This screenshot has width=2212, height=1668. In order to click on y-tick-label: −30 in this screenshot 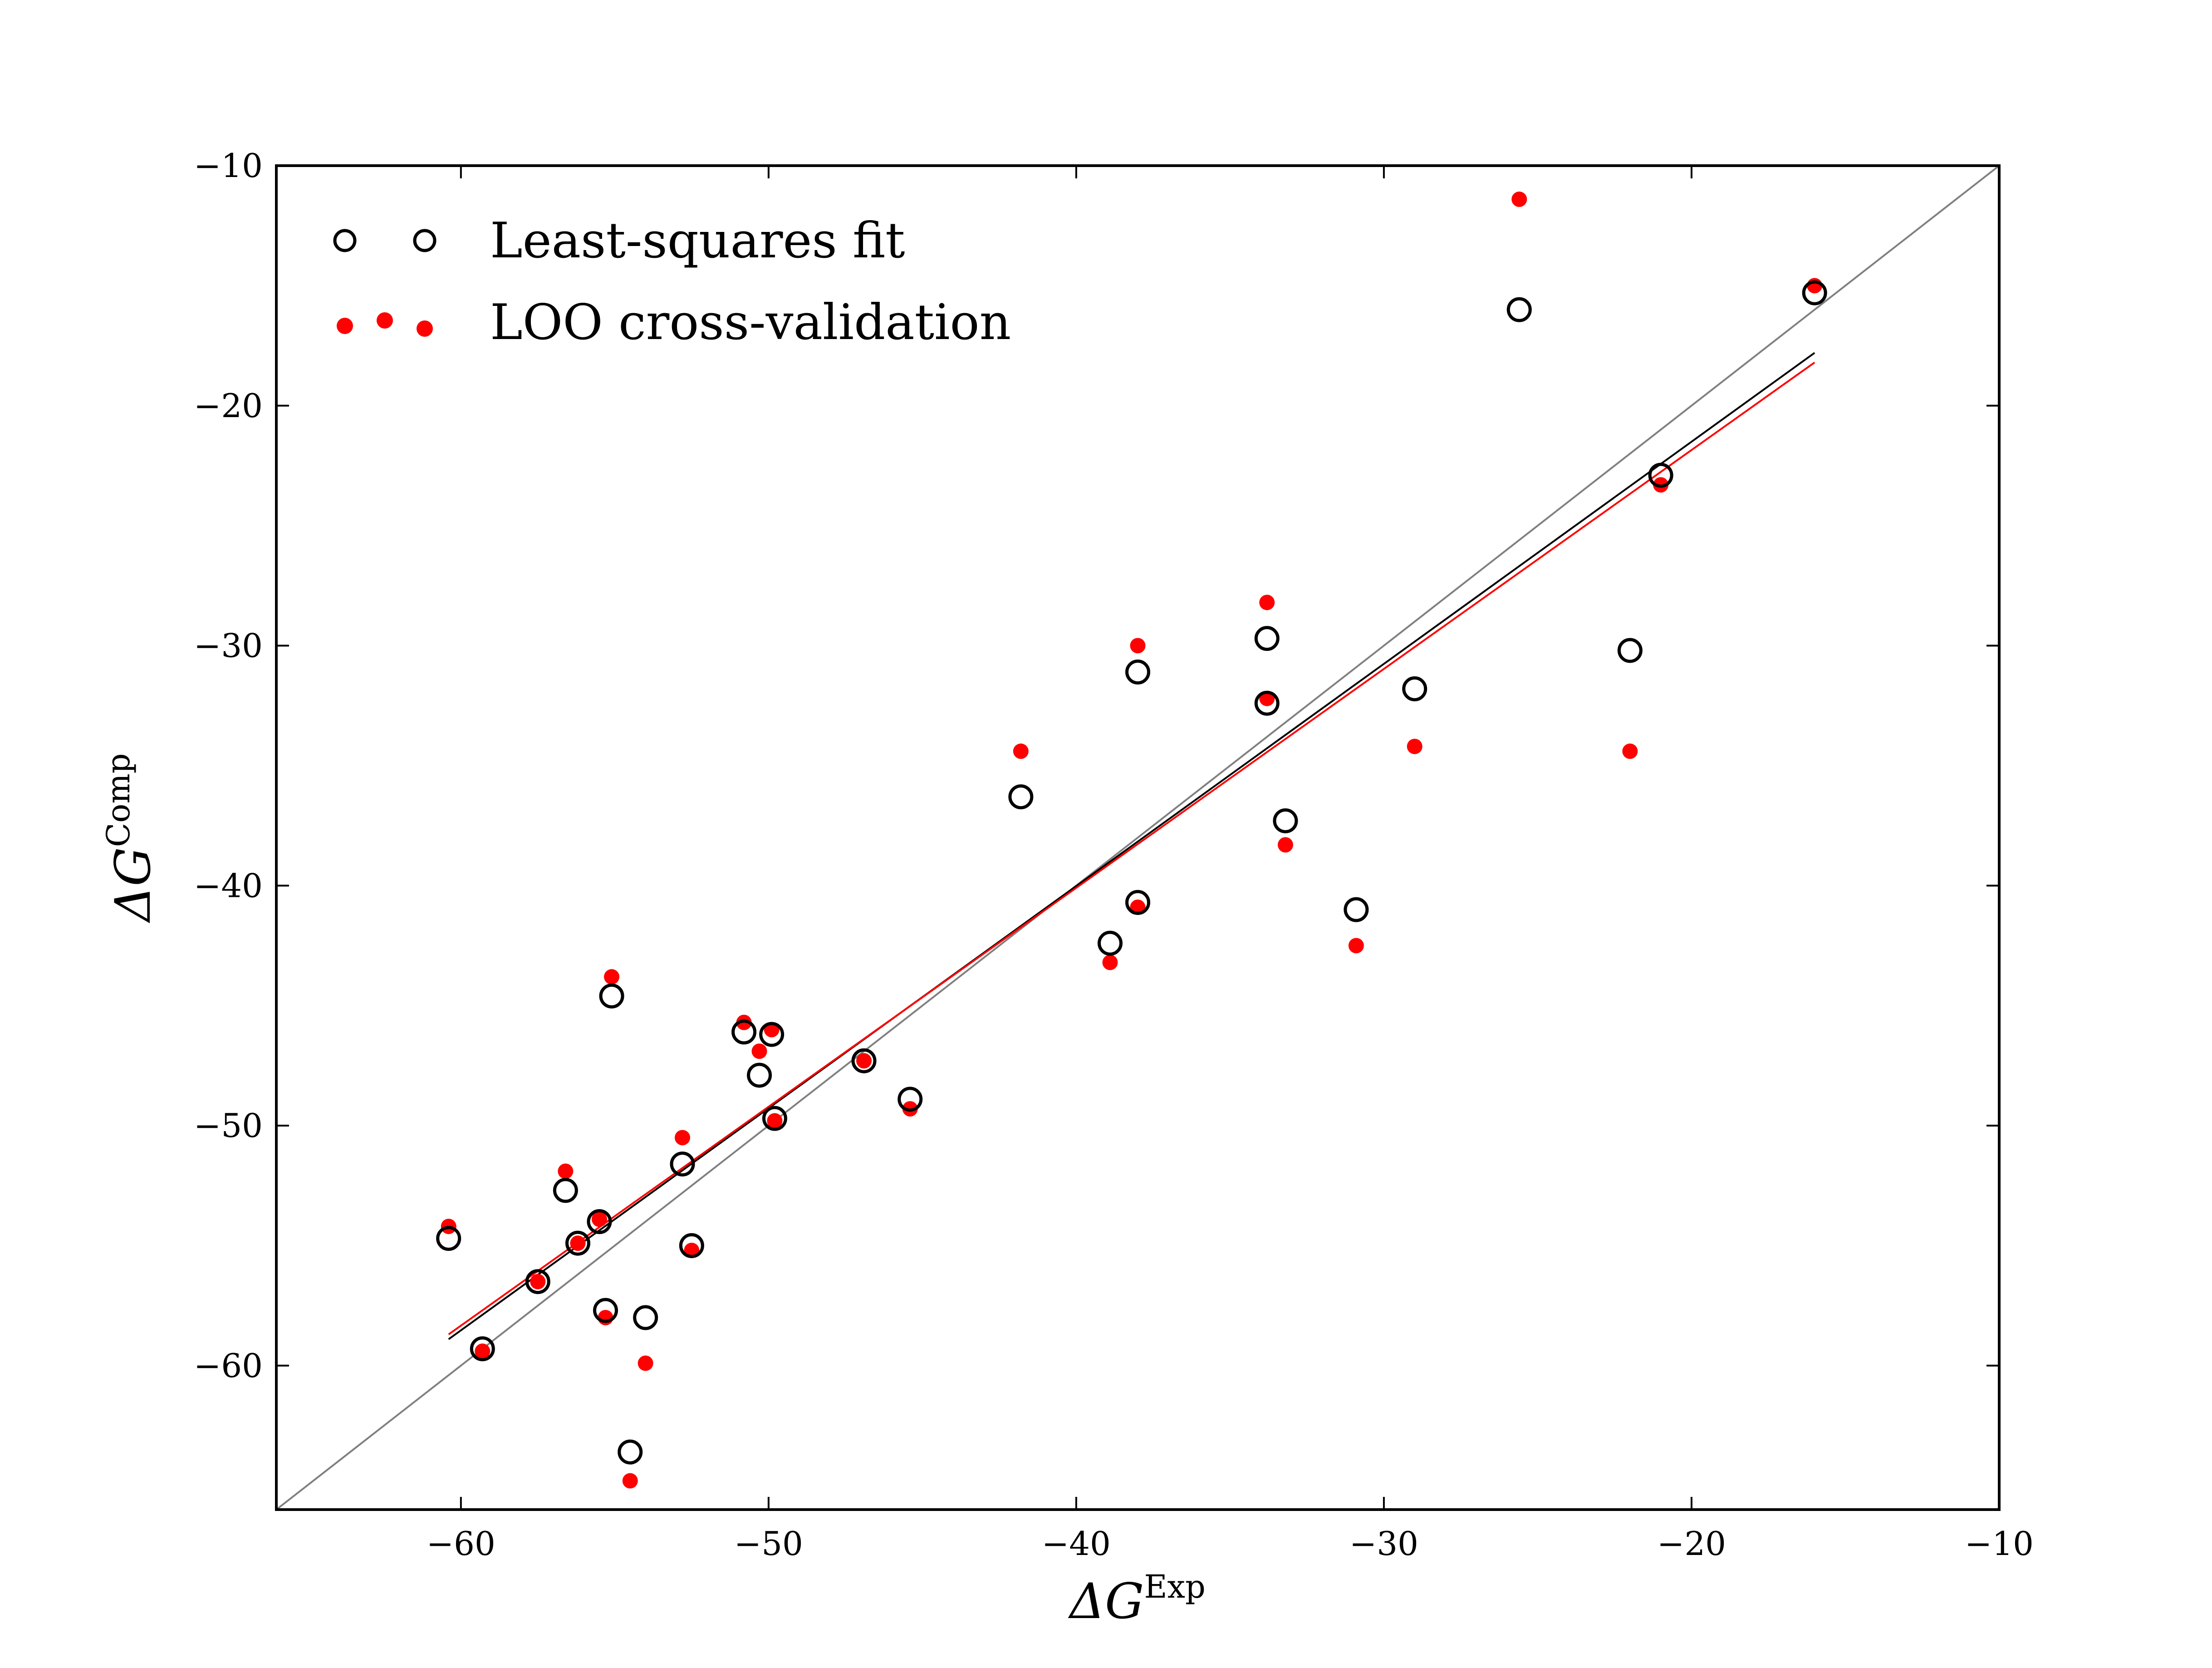, I will do `click(228, 646)`.